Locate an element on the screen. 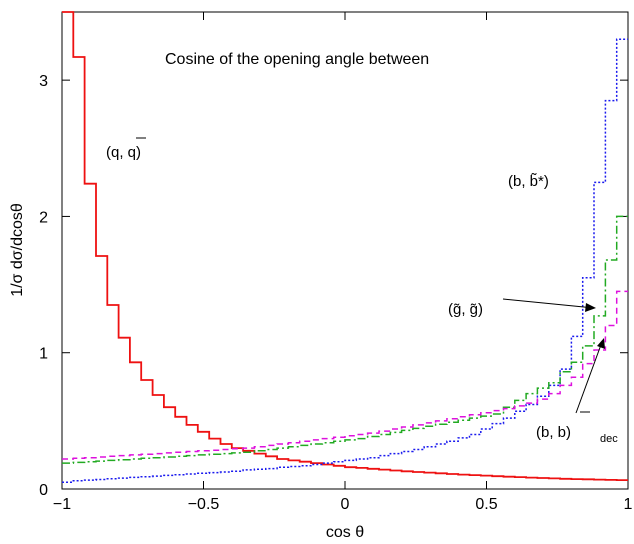 This screenshot has width=634, height=544. annotation-q-qbar: (q, q) is located at coordinates (126, 149).